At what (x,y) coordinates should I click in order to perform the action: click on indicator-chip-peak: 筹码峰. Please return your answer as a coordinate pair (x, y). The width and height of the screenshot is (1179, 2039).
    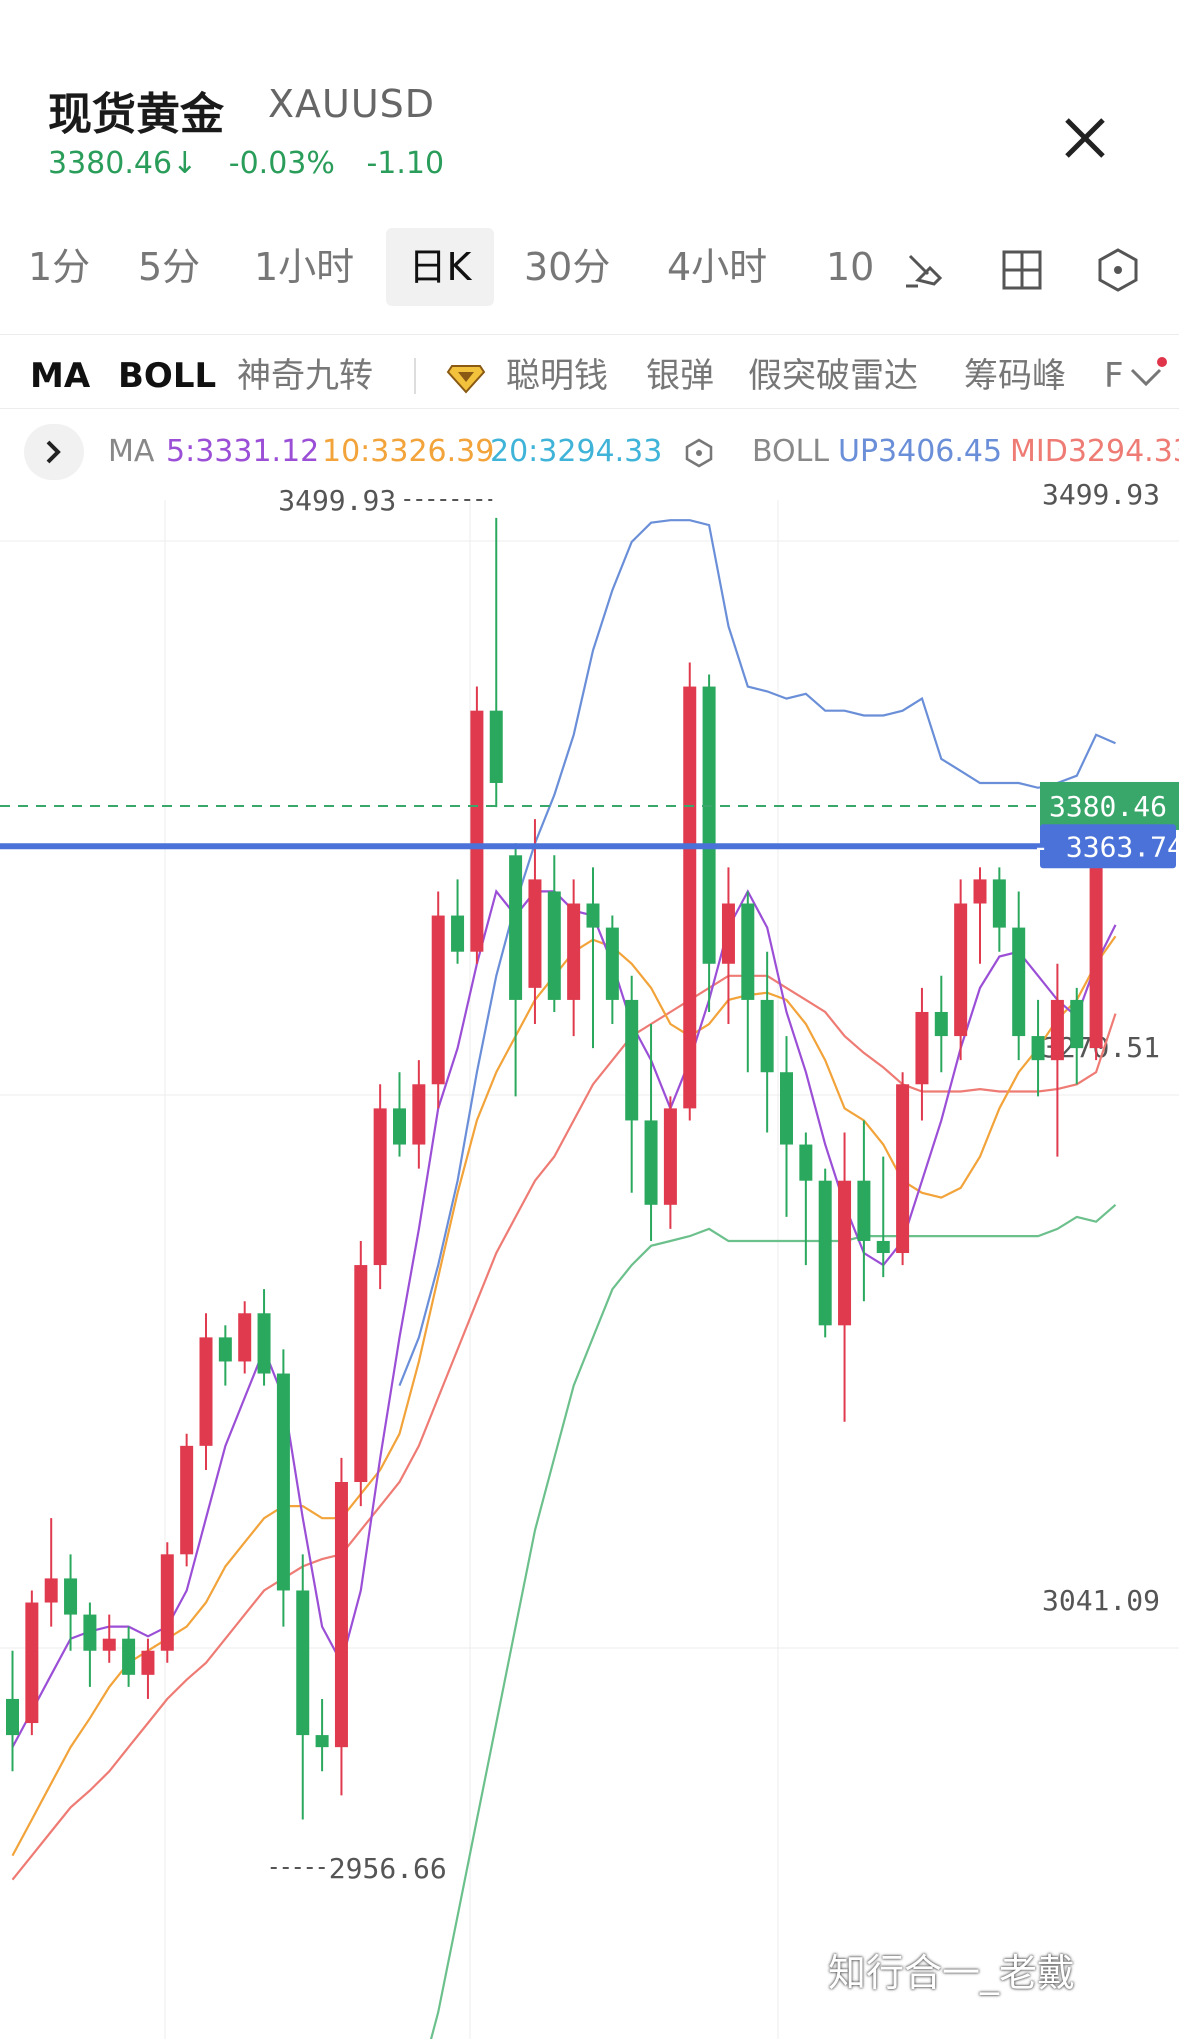
    Looking at the image, I should click on (1015, 376).